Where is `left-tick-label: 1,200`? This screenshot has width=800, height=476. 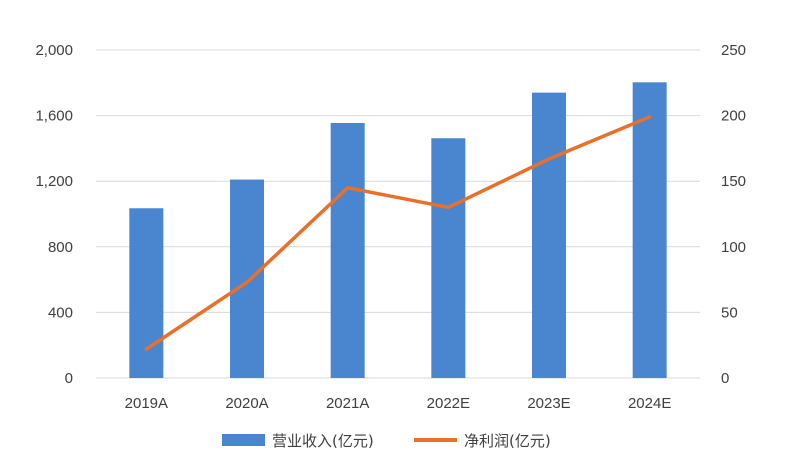 left-tick-label: 1,200 is located at coordinates (54, 181).